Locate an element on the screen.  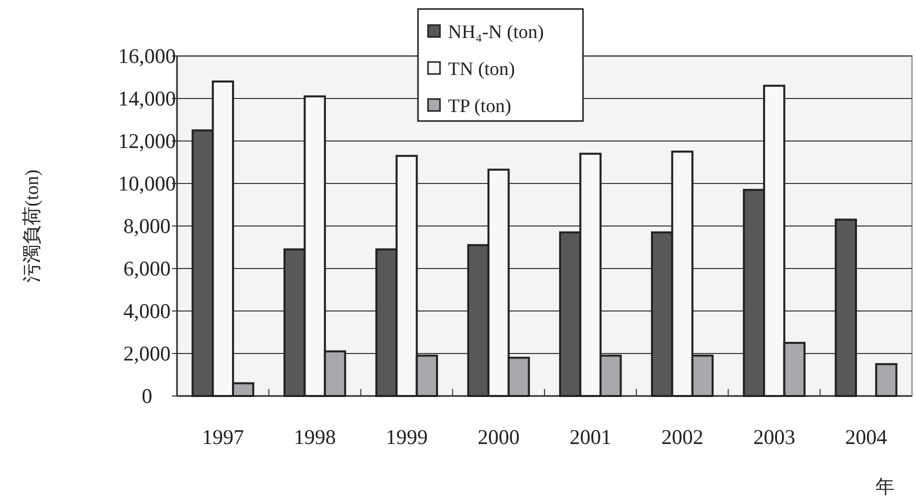
x-tick-label: 2000 is located at coordinates (499, 437).